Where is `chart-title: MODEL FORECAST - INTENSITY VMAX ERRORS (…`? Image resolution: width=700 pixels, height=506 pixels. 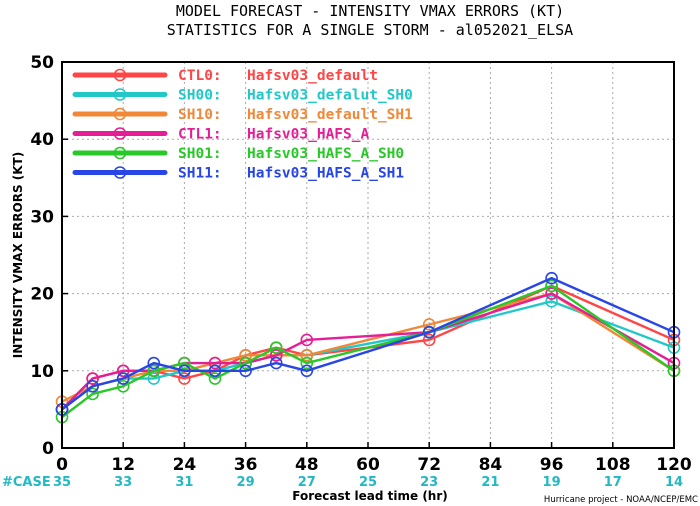 chart-title: MODEL FORECAST - INTENSITY VMAX ERRORS (… is located at coordinates (370, 11).